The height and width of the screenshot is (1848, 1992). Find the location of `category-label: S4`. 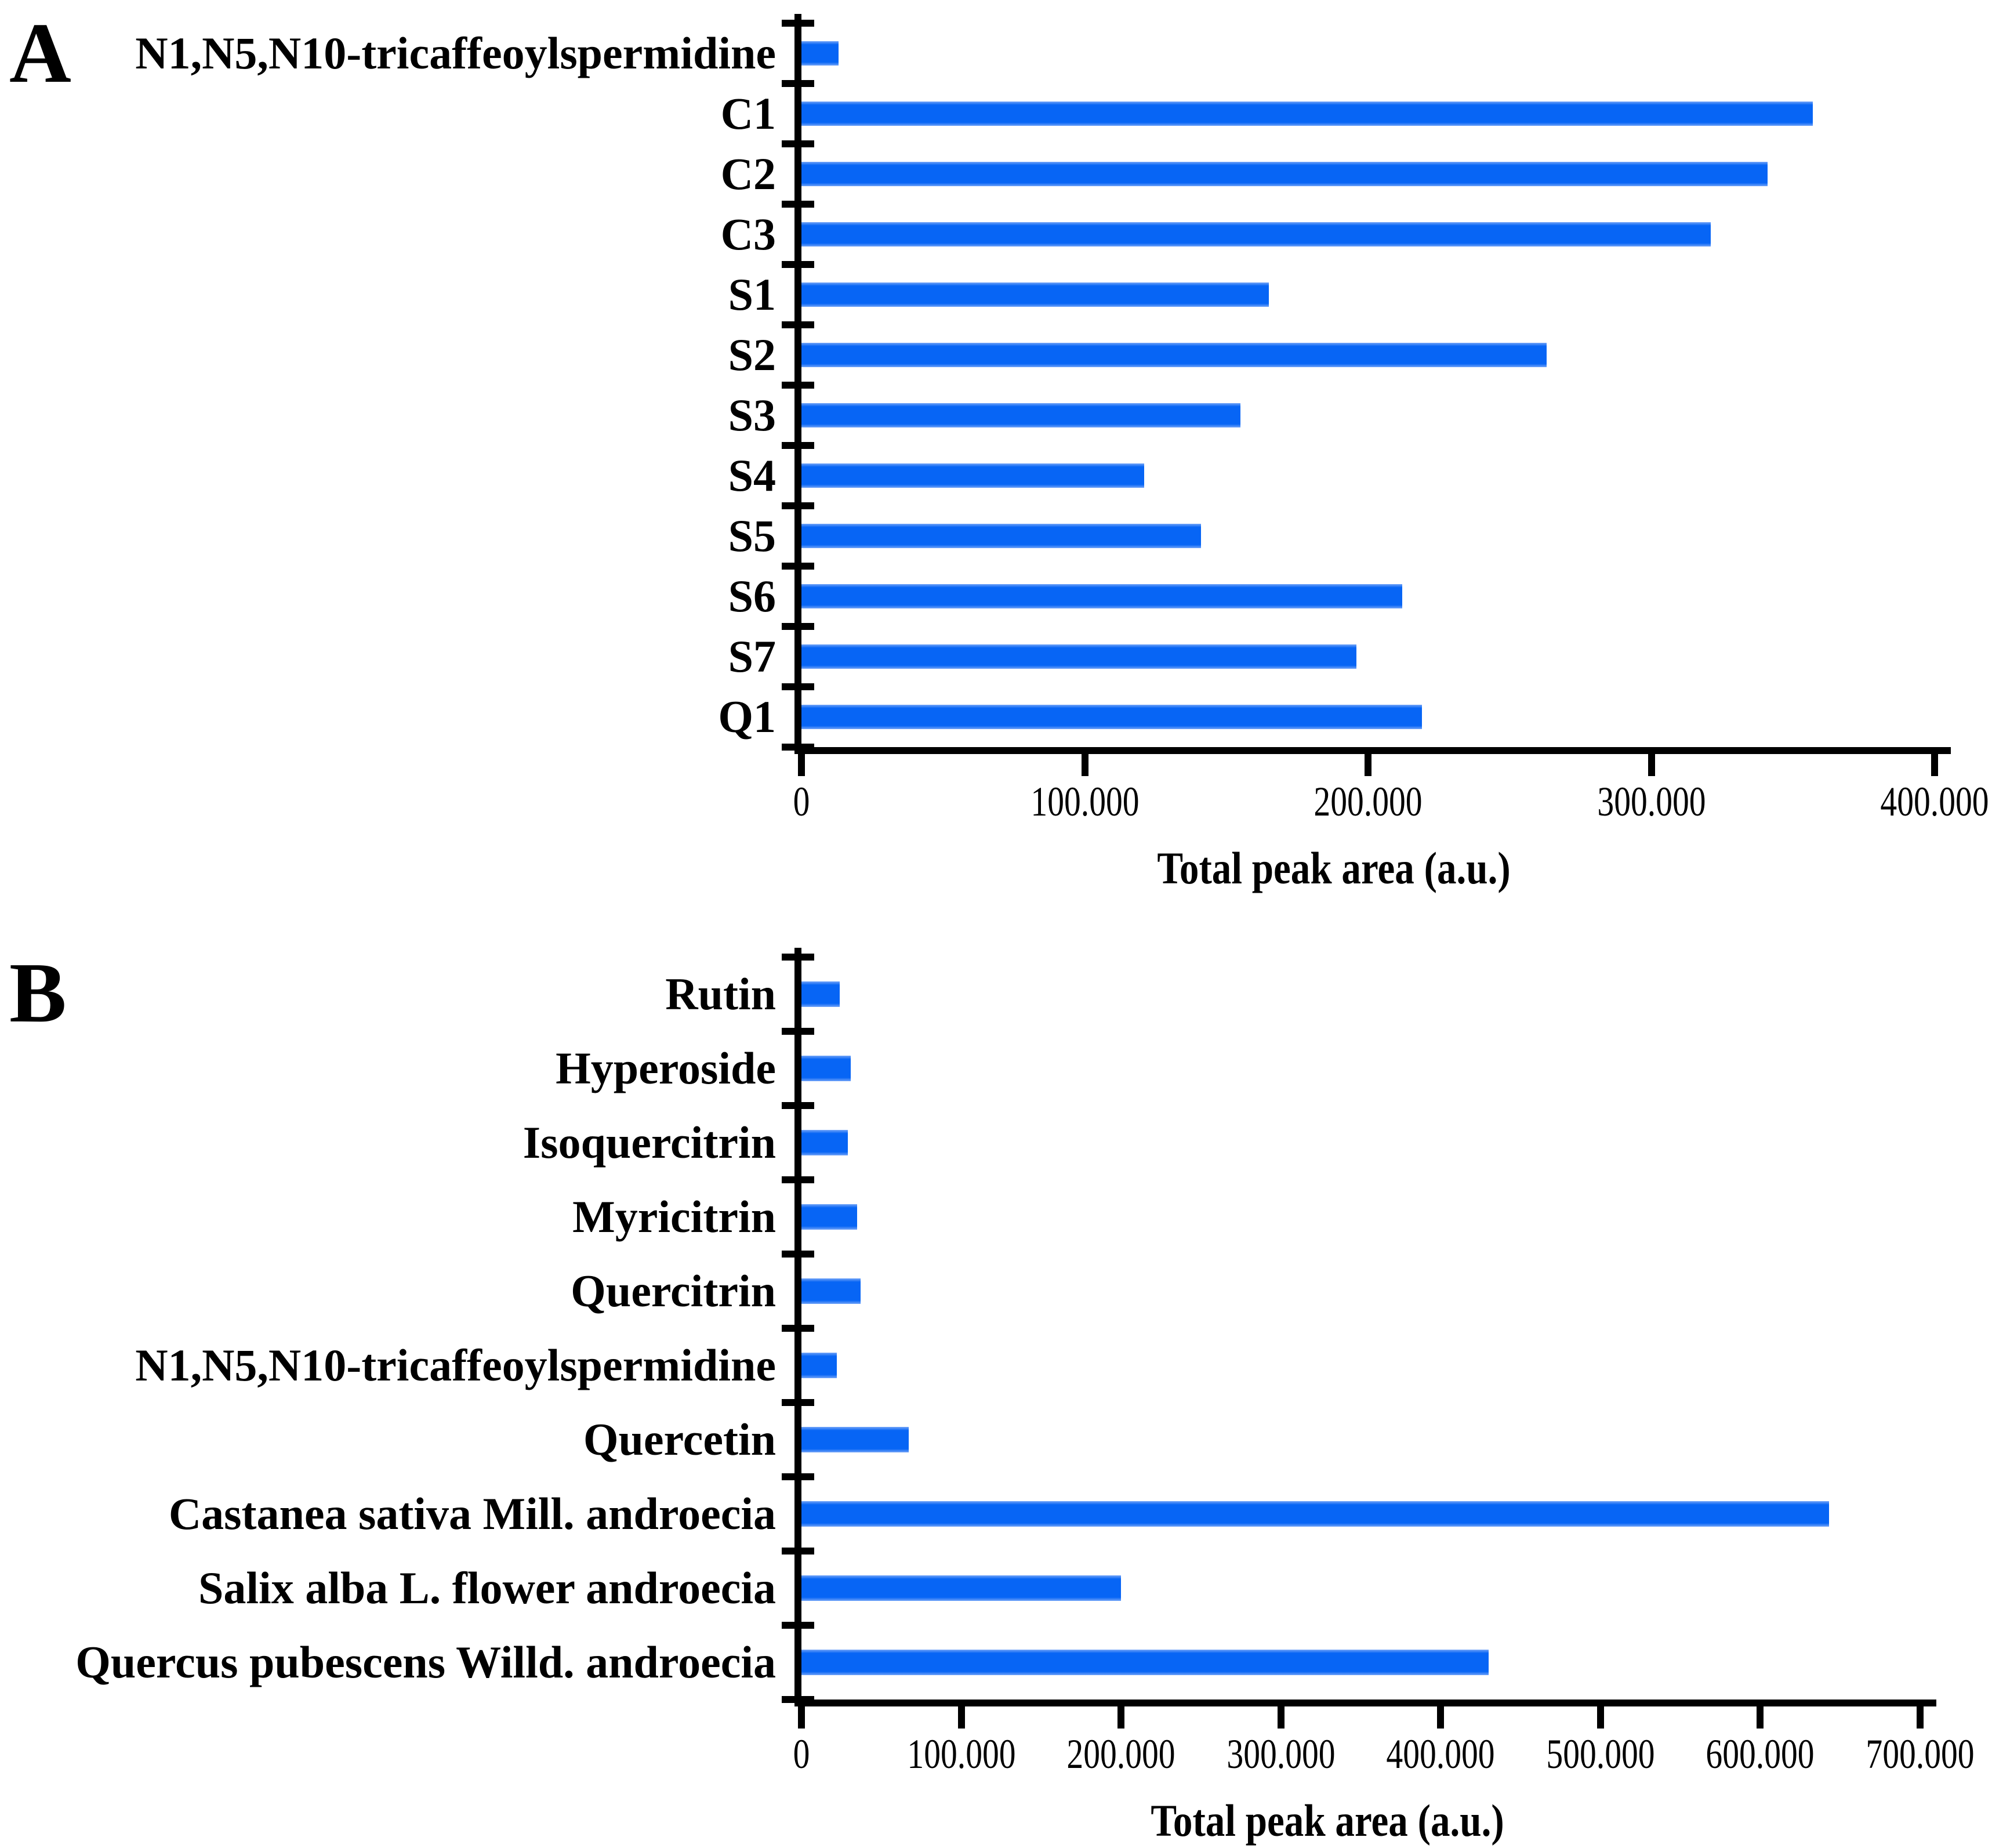

category-label: S4 is located at coordinates (752, 475).